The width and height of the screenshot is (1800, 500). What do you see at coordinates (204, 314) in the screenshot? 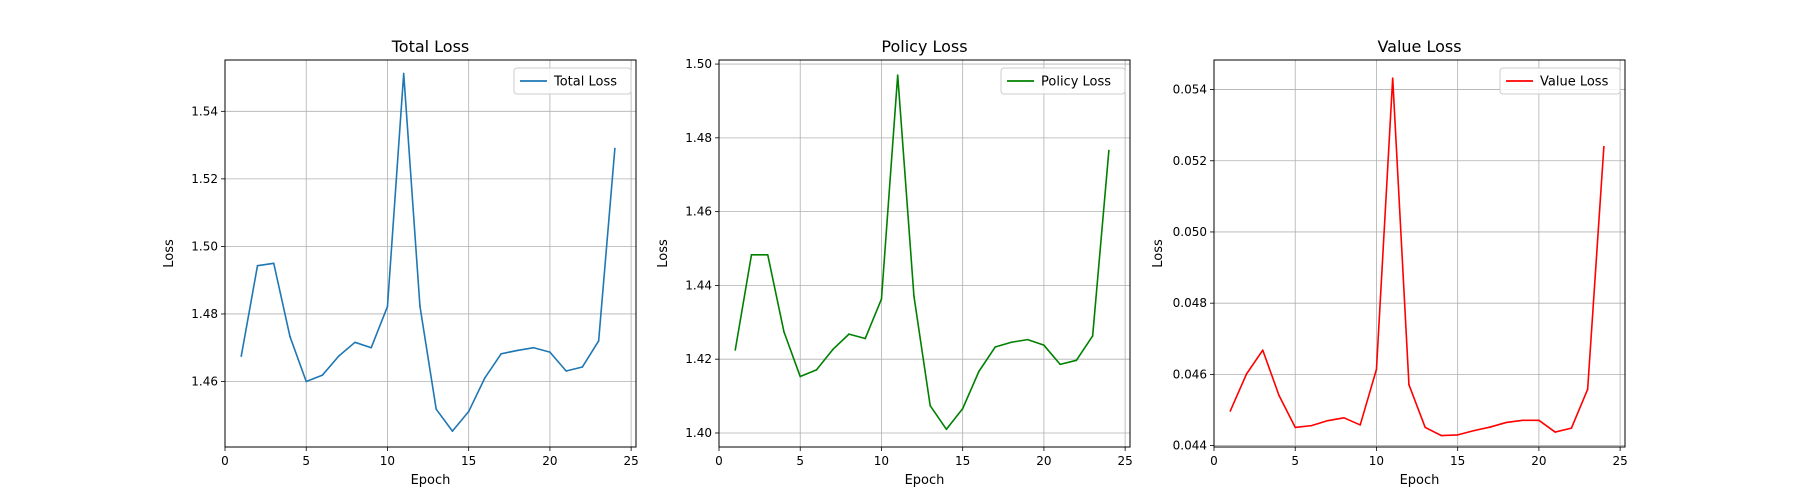
I see `total-loss-ytick-label: 1.48` at bounding box center [204, 314].